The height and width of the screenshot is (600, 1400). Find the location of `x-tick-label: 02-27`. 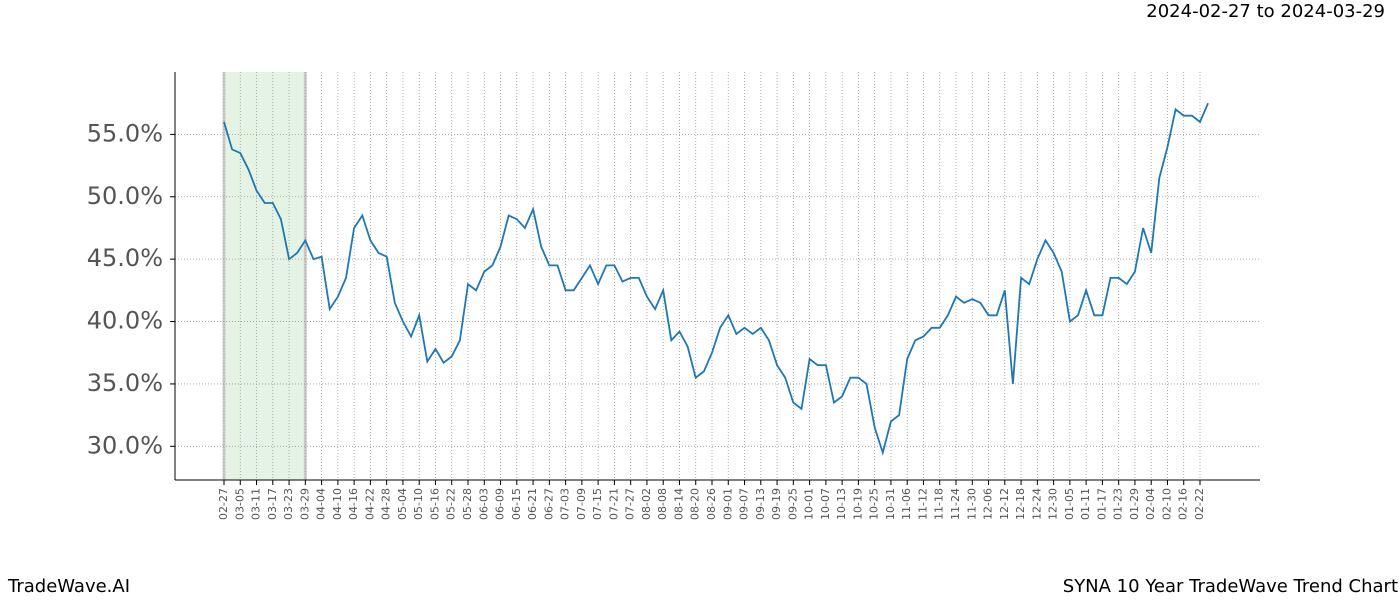

x-tick-label: 02-27 is located at coordinates (223, 504).